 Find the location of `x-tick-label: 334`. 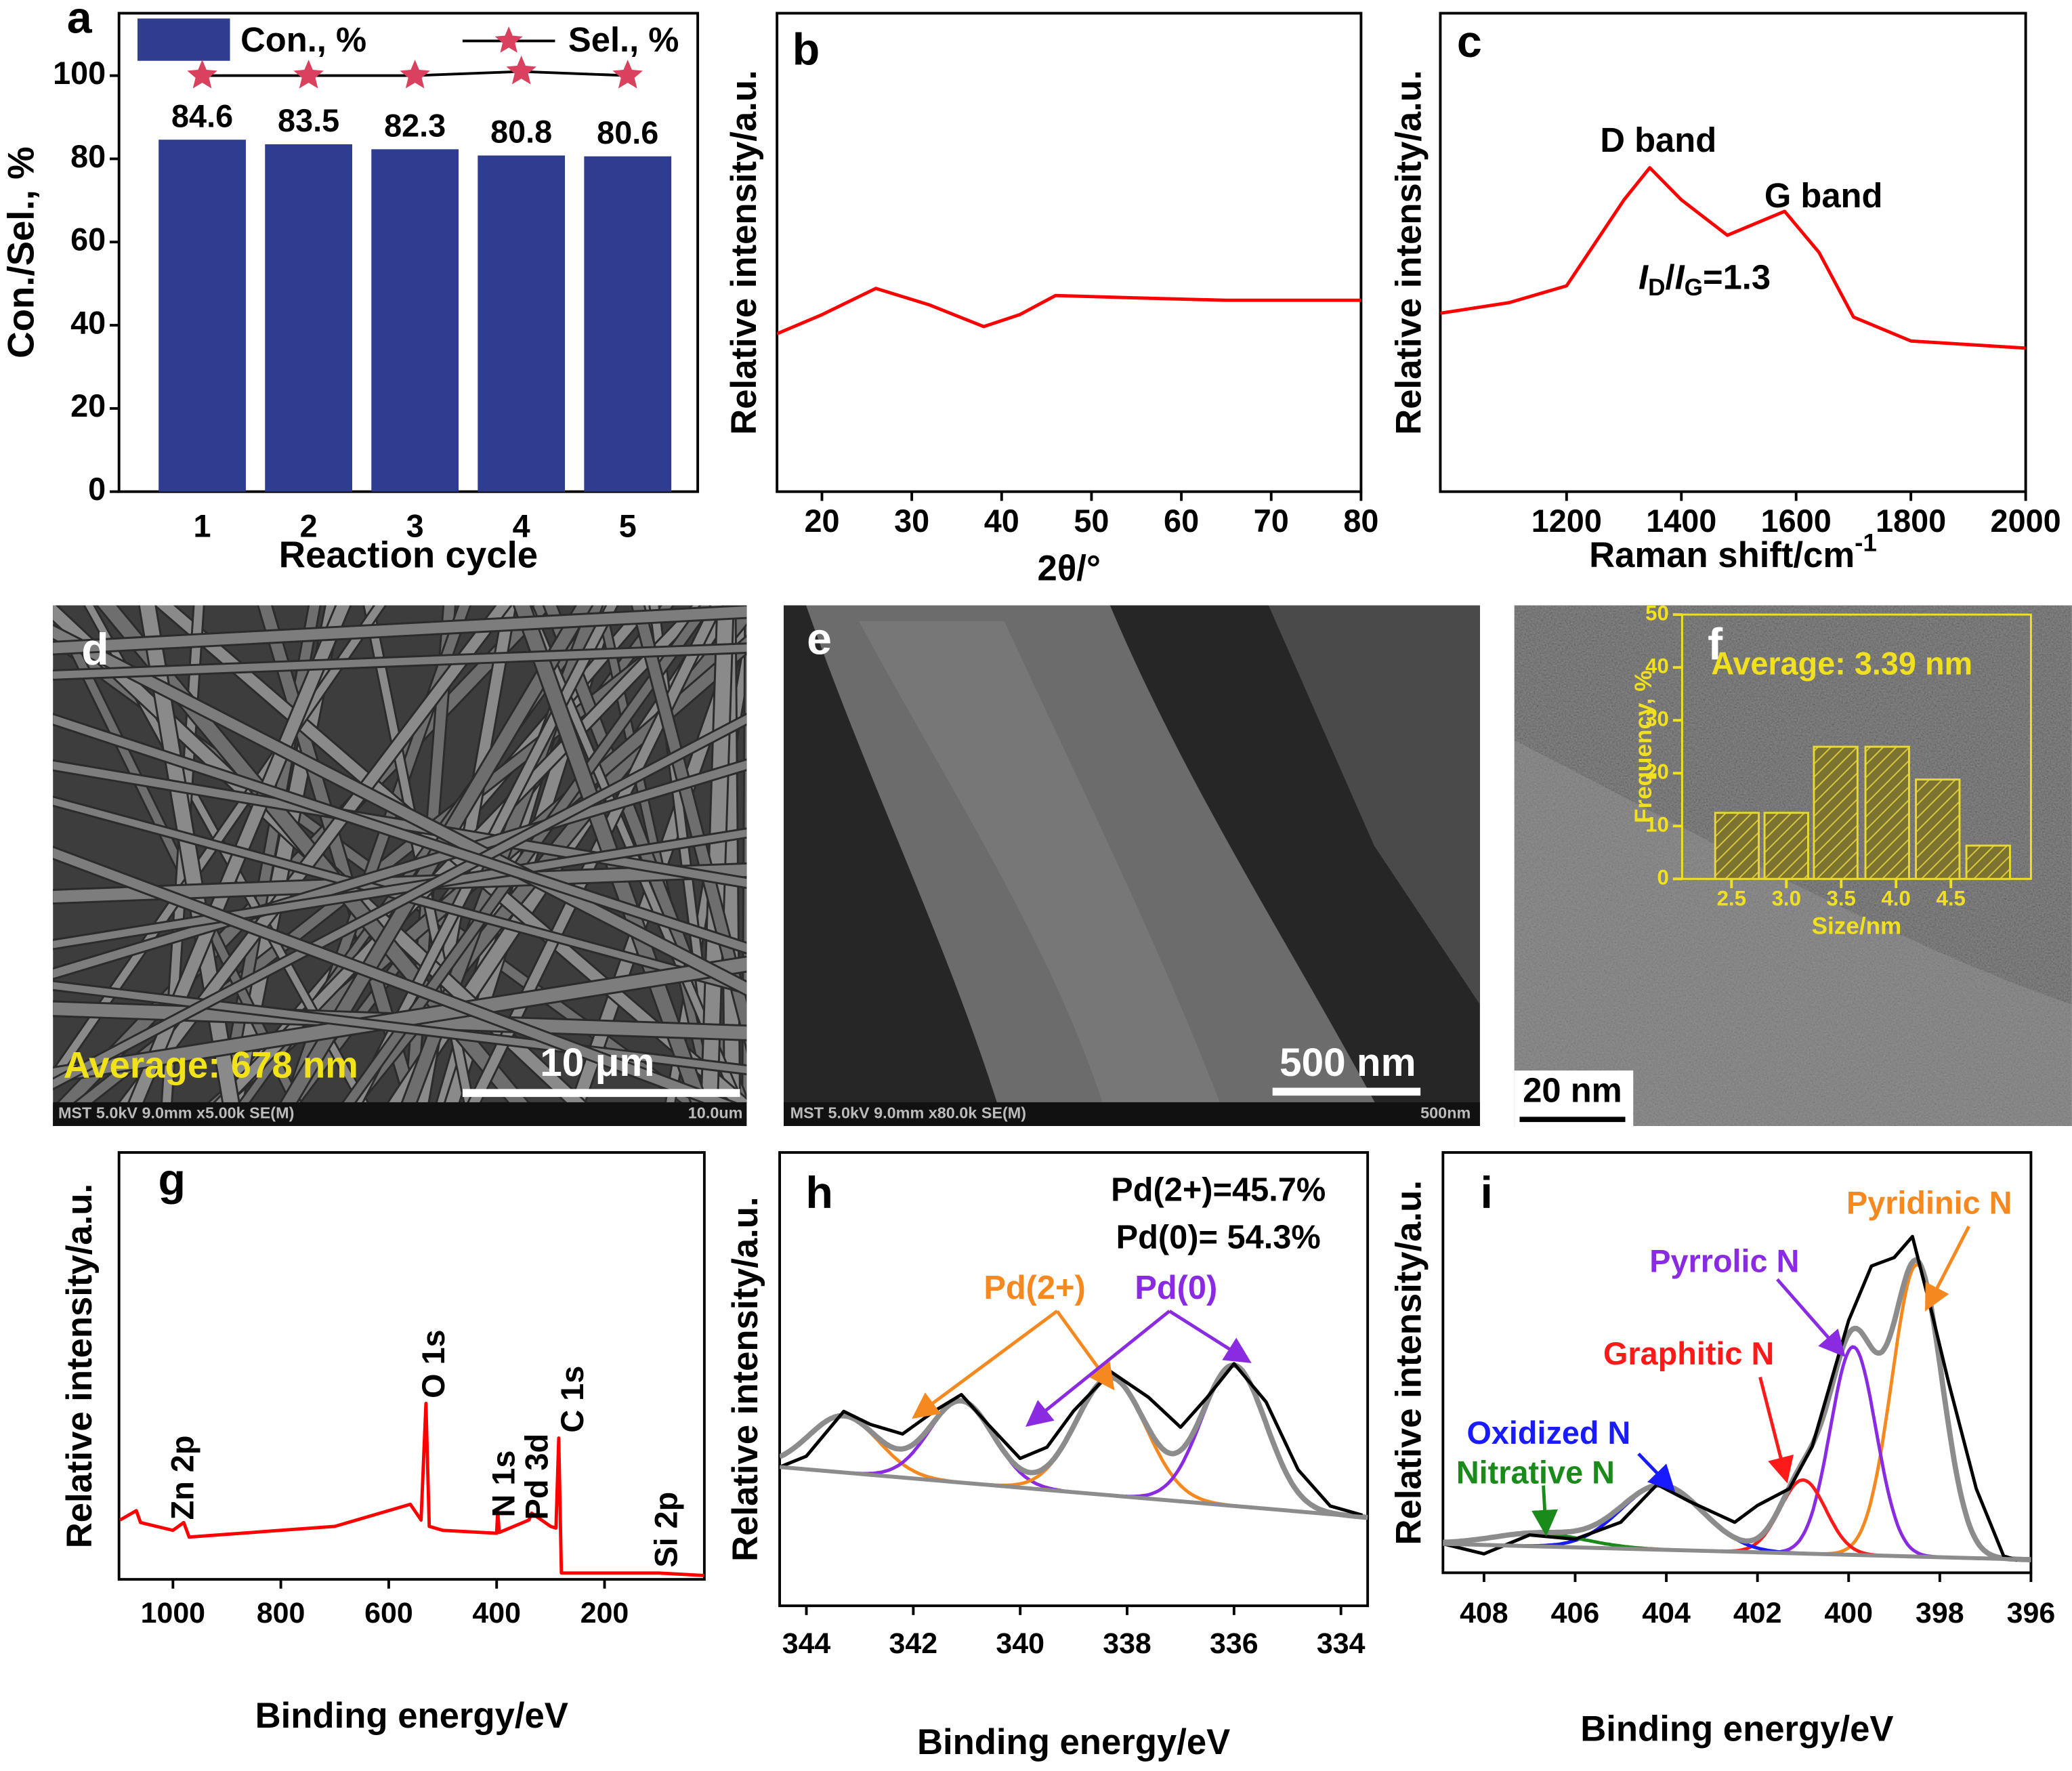

x-tick-label: 334 is located at coordinates (1341, 1643).